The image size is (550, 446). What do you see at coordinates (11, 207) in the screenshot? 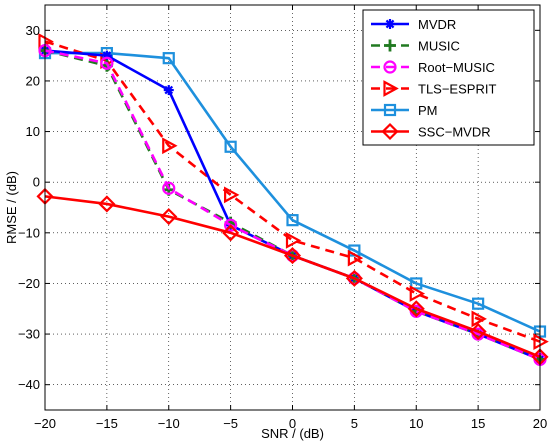
I see `y-axis-label: RMSE / (dB)` at bounding box center [11, 207].